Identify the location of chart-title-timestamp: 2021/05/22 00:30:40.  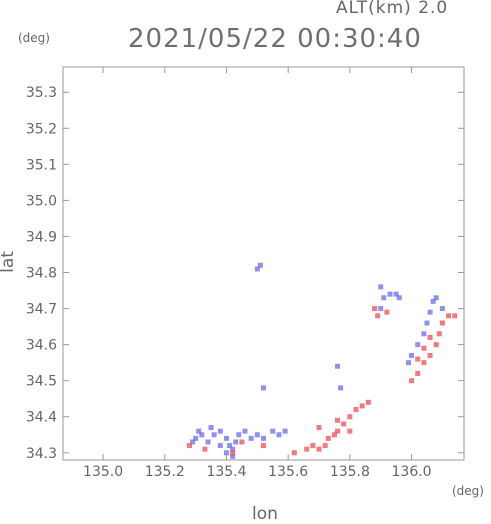
(275, 39).